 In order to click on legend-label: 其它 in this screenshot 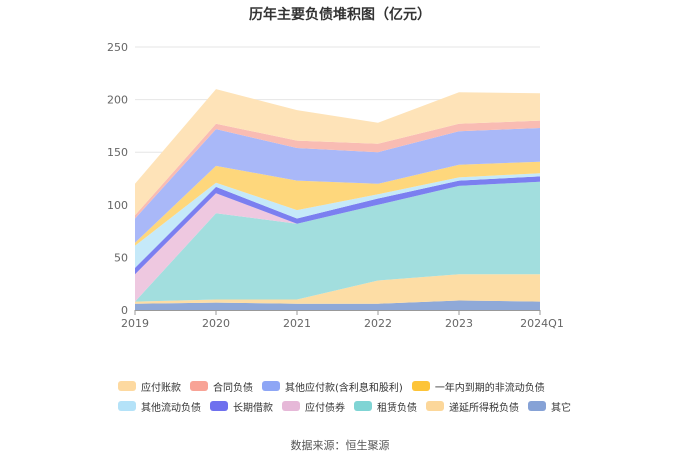, I will do `click(561, 408)`.